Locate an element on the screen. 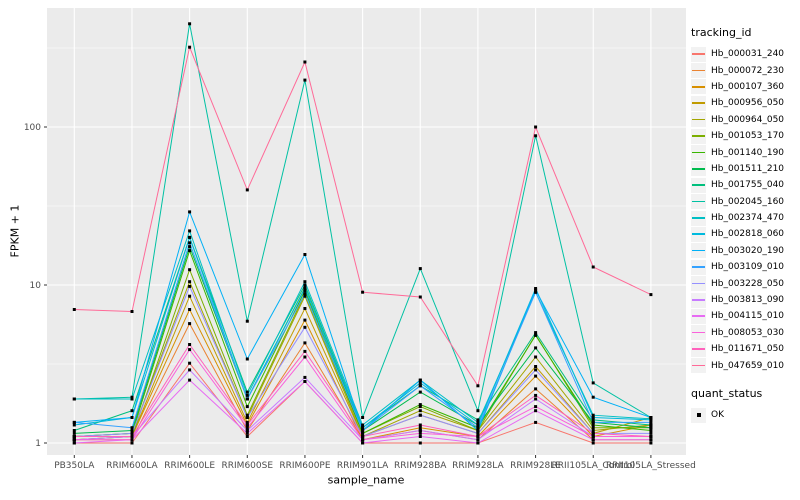 This screenshot has height=500, width=800. legend-item-Hb_000031_240: Hb_000031_240 is located at coordinates (745, 54).